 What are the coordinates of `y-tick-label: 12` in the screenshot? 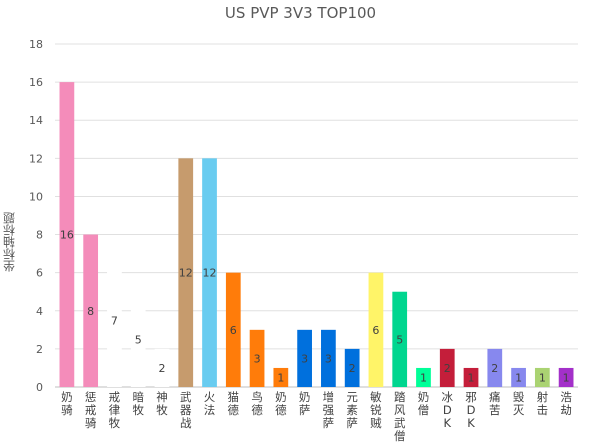 It's located at (36, 158).